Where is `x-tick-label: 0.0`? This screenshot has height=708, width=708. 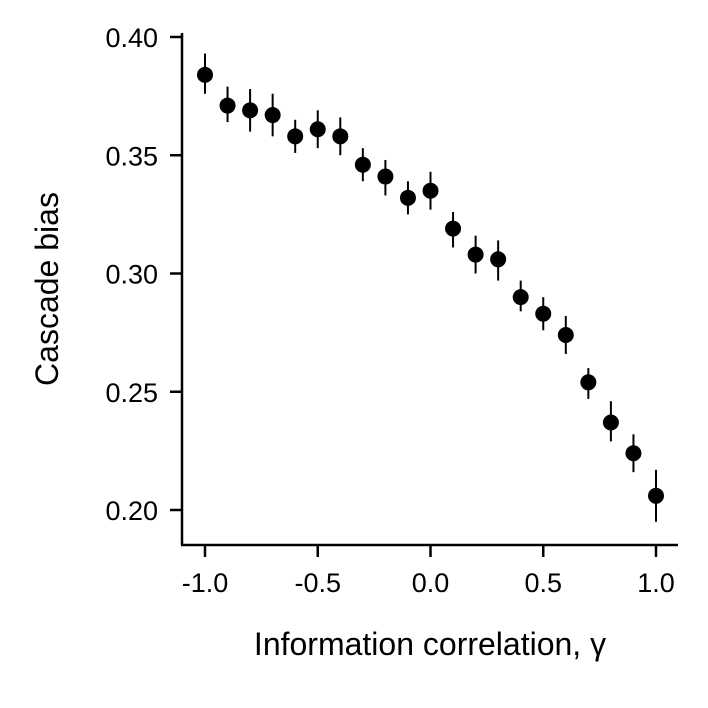
x-tick-label: 0.0 is located at coordinates (431, 583).